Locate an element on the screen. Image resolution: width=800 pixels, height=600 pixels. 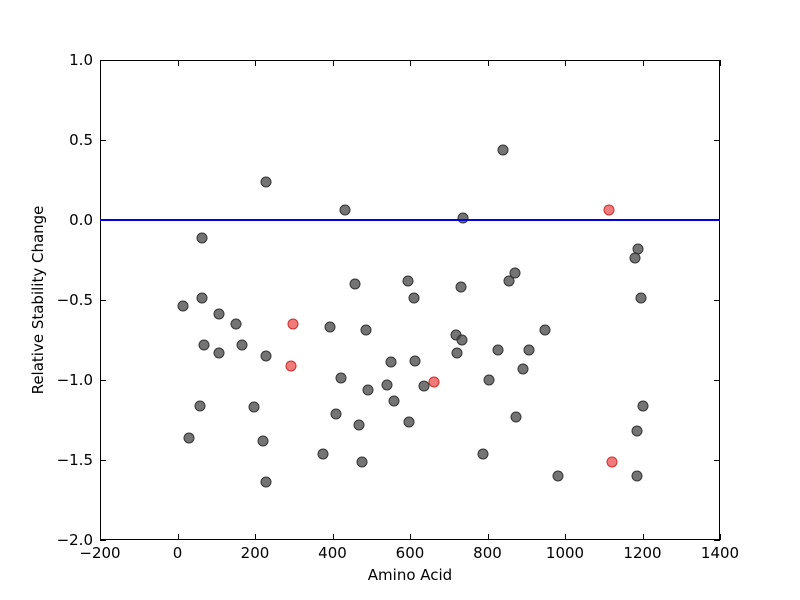
x-tick-label: 1200 is located at coordinates (642, 553).